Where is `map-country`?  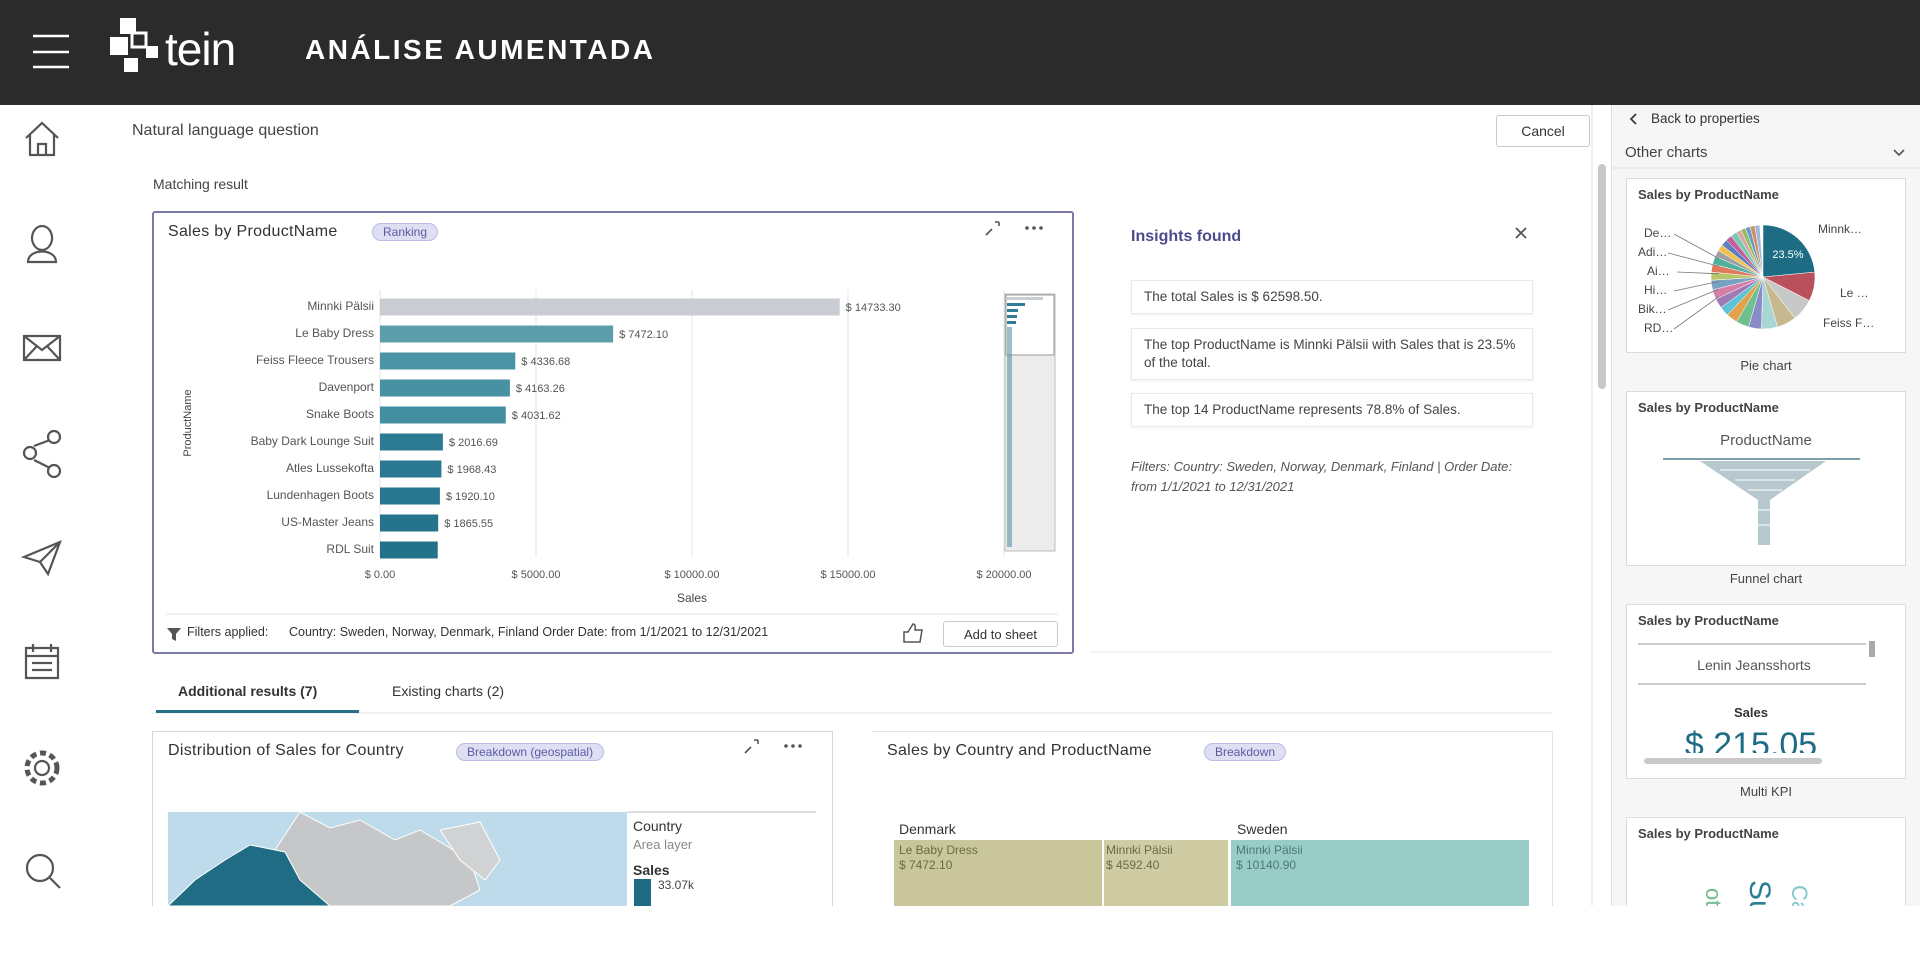 map-country is located at coordinates (249, 875).